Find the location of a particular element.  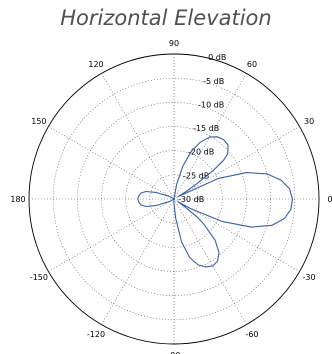

angle-tick-label: 180 is located at coordinates (17, 199).